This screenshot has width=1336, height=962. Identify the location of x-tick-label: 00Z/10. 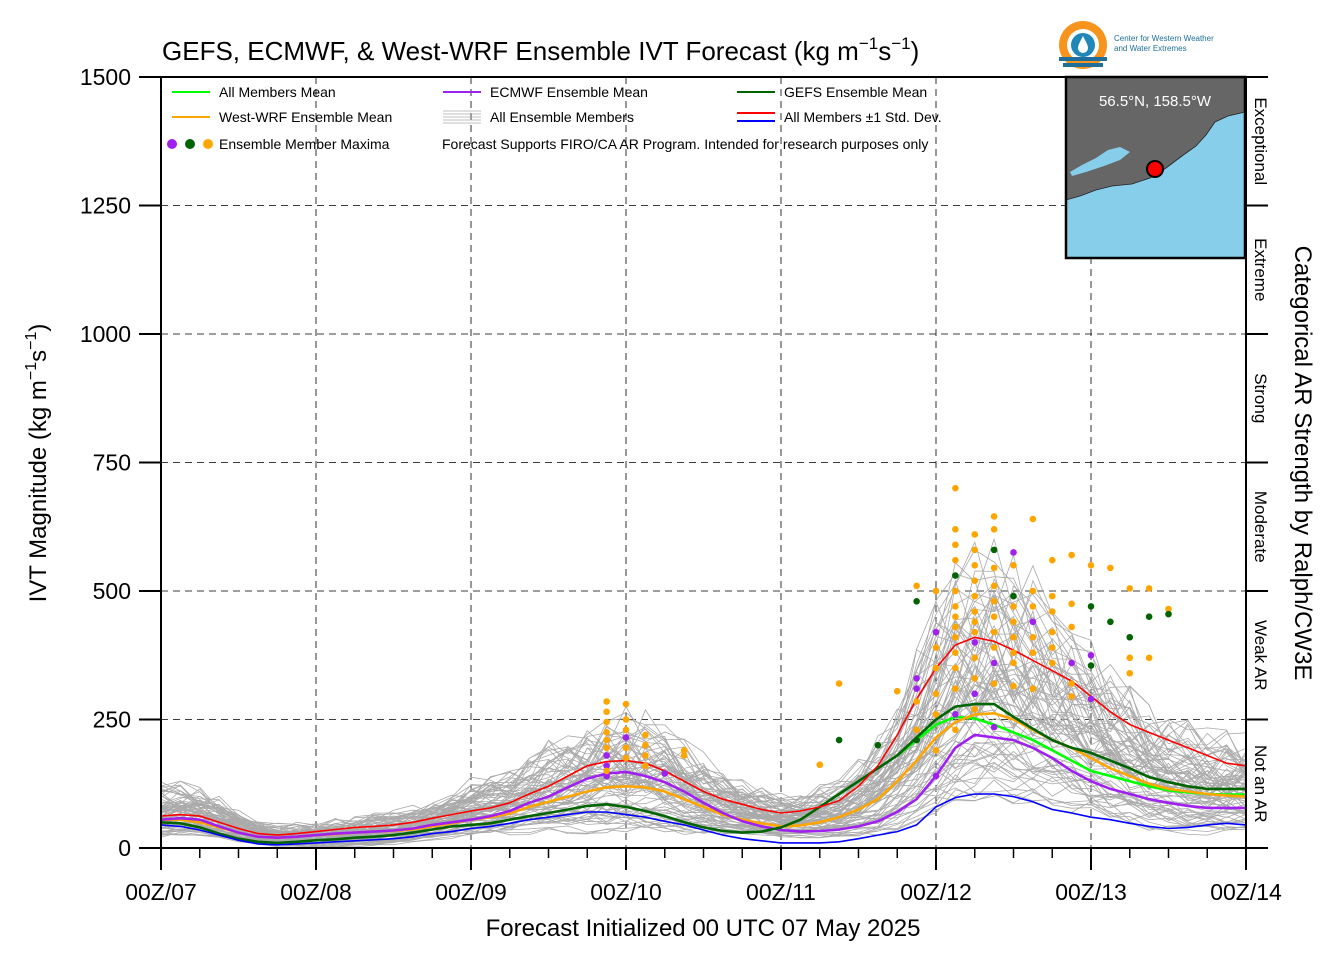
(626, 892).